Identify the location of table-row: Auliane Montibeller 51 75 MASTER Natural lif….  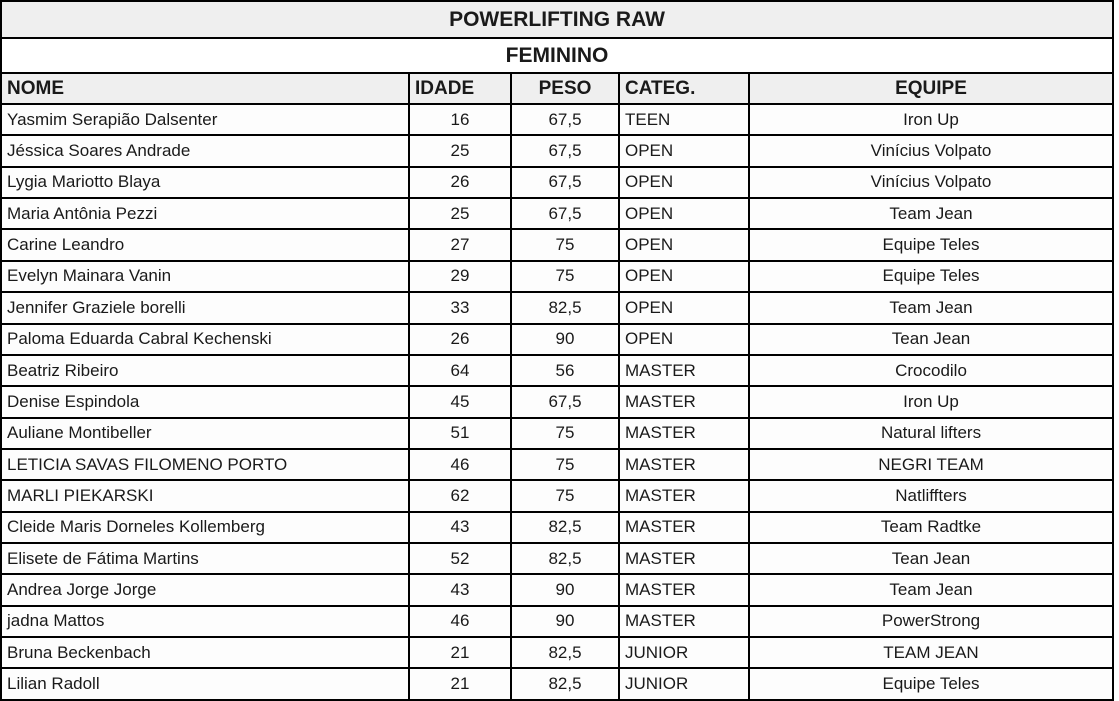
(557, 433).